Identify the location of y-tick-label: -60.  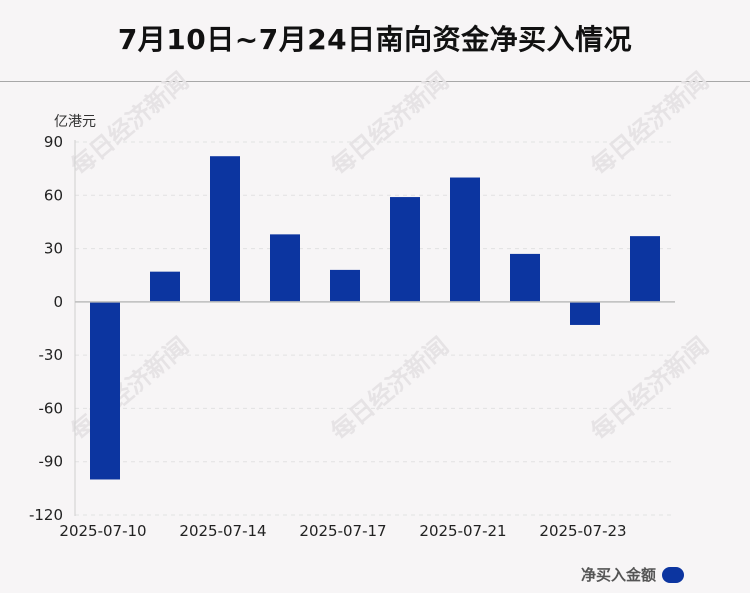
(51, 408).